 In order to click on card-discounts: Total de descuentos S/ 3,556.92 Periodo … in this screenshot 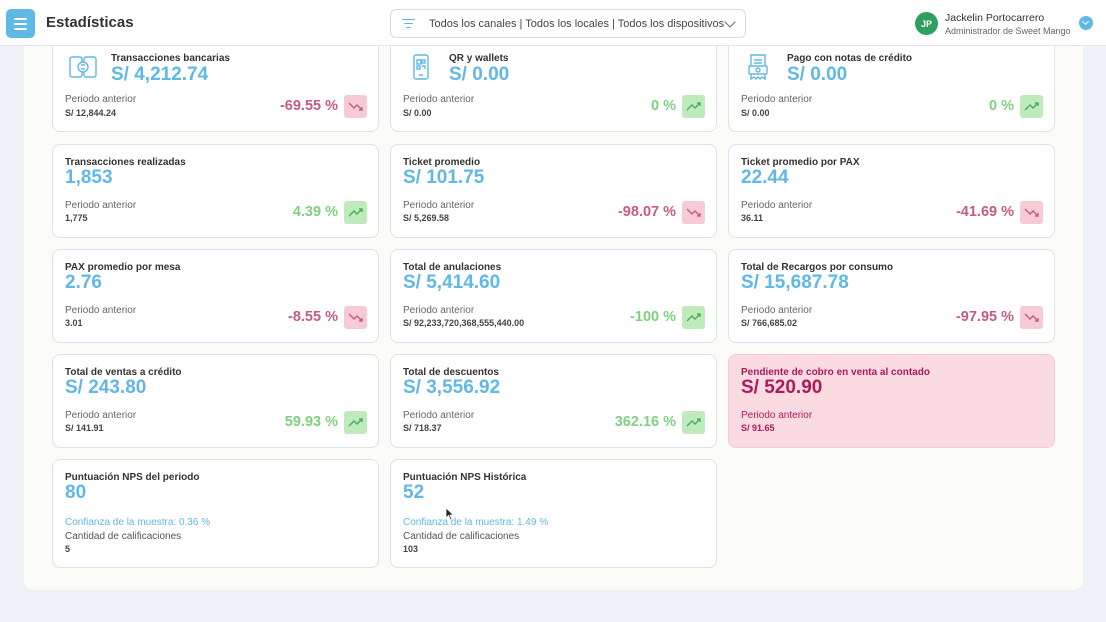, I will do `click(553, 401)`.